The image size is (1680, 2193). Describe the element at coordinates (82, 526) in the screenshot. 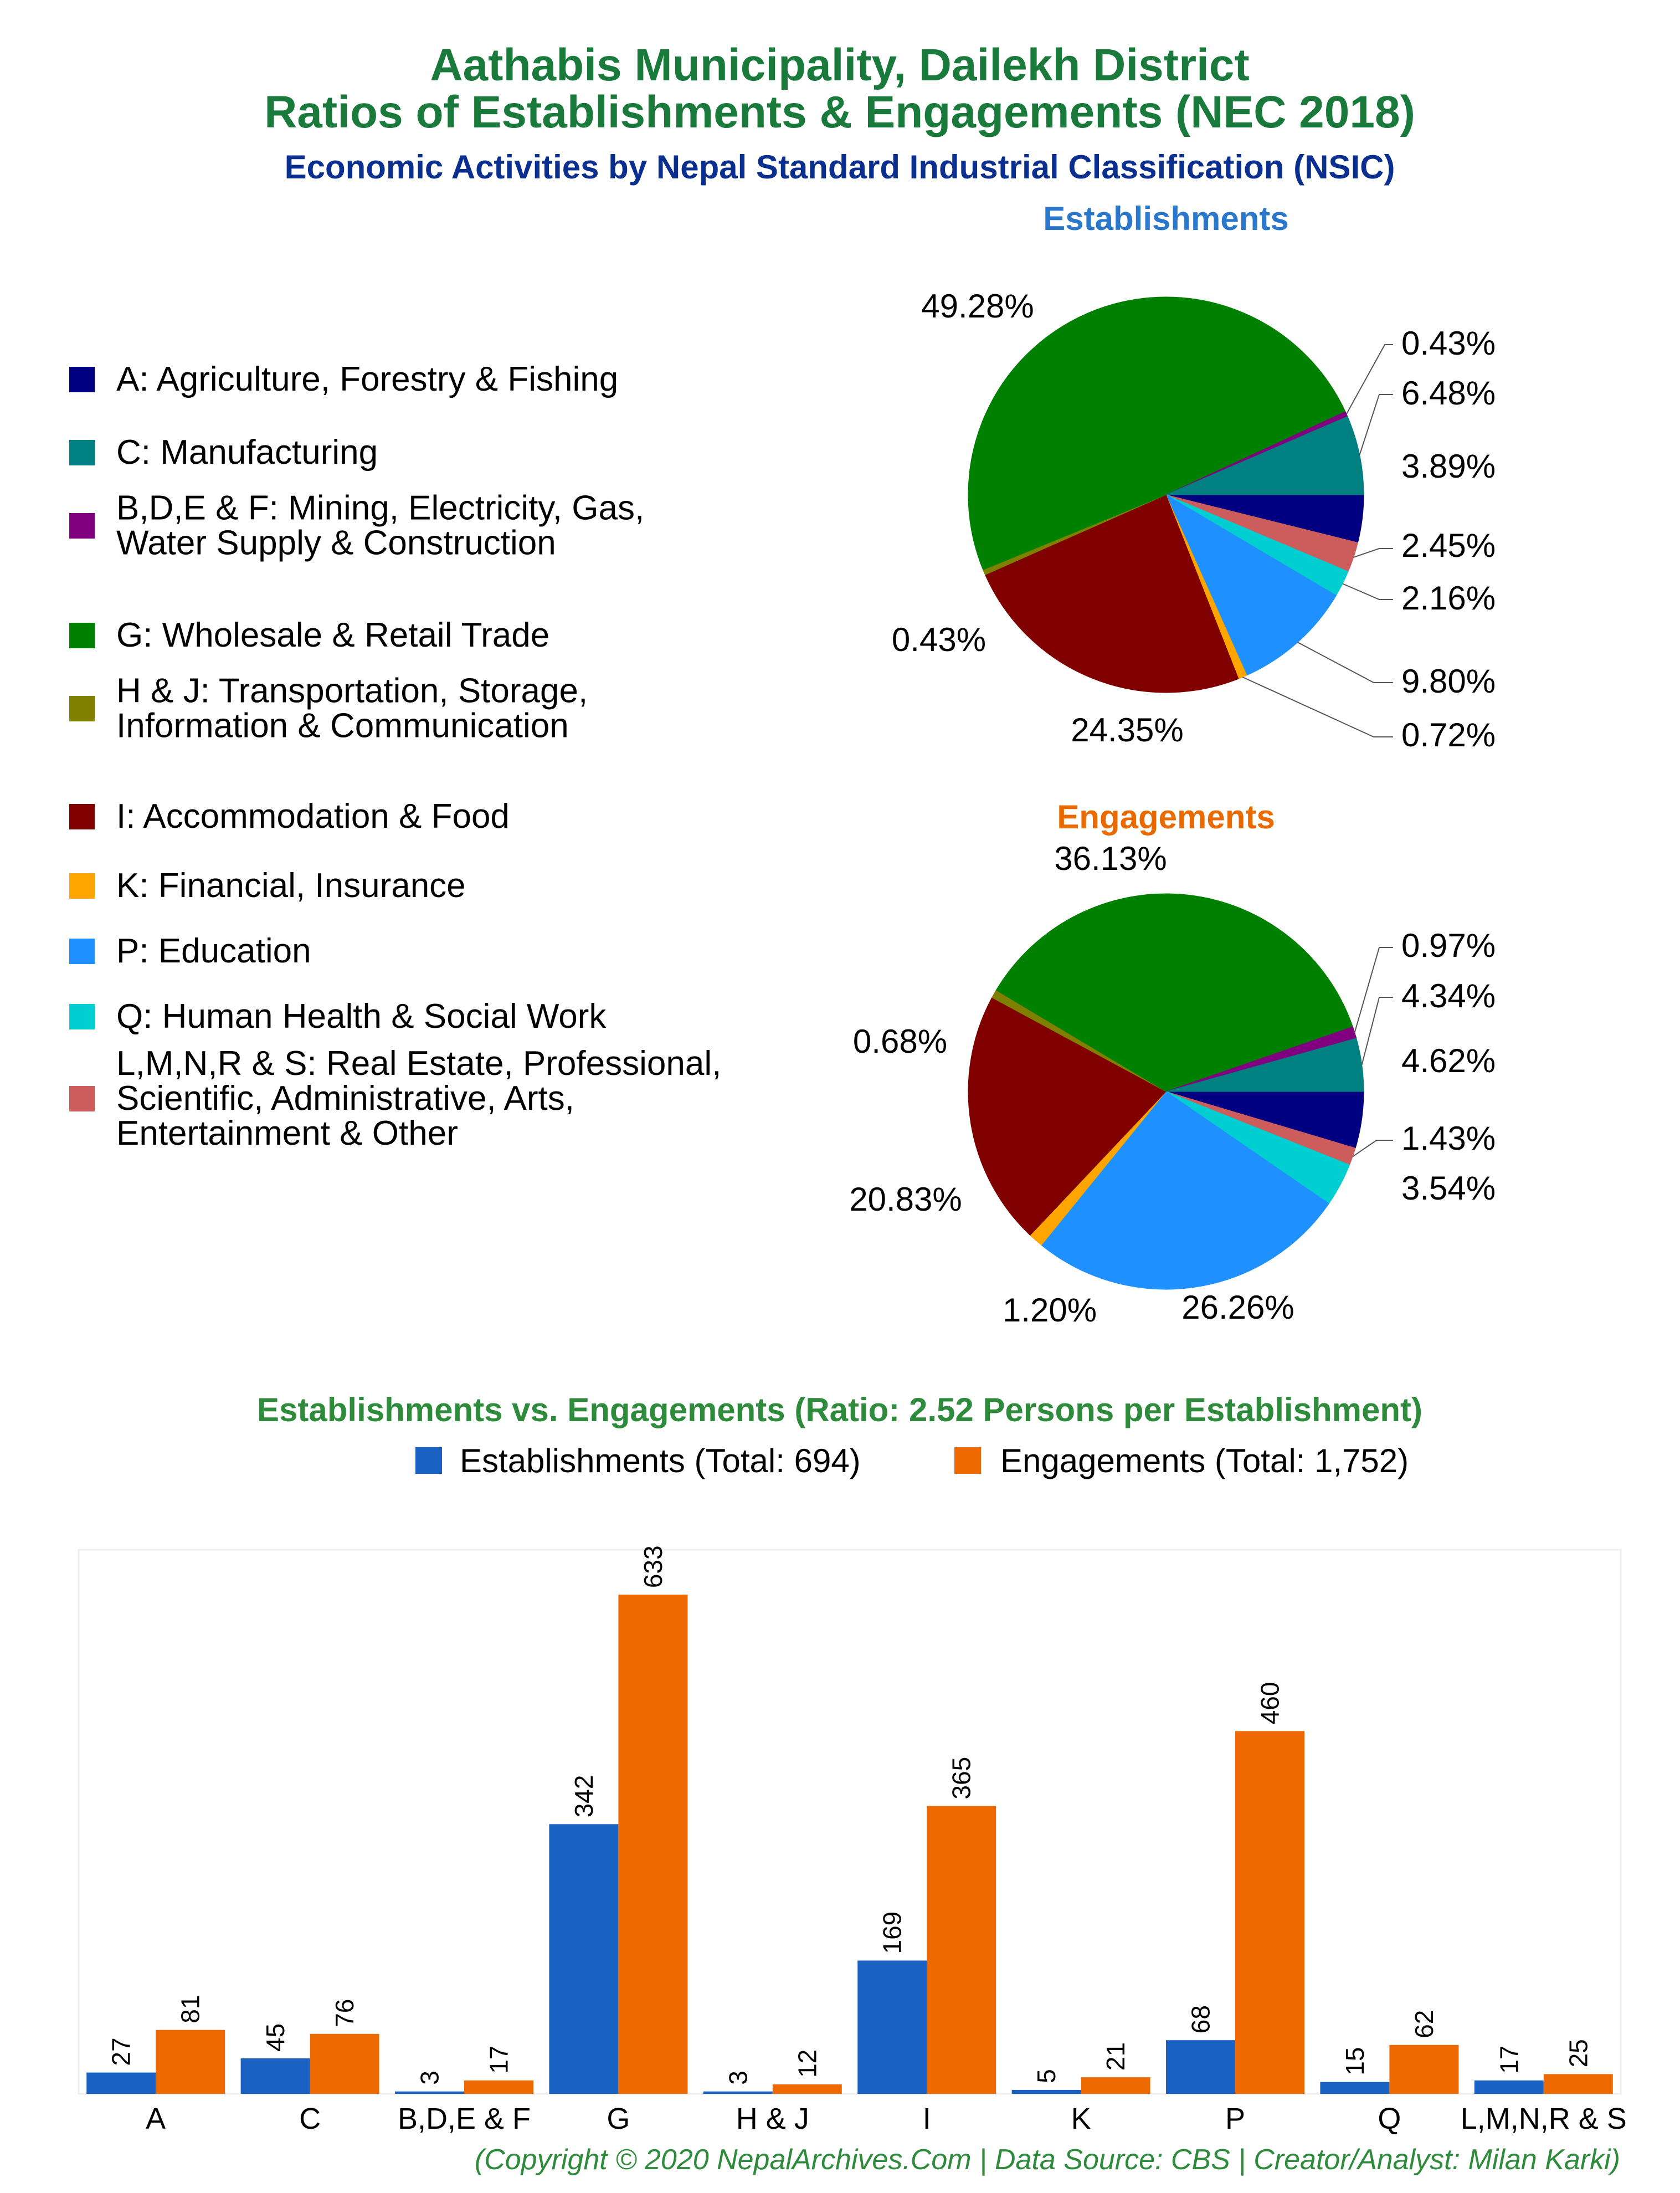

I see `legend-swatch-bdef` at that location.